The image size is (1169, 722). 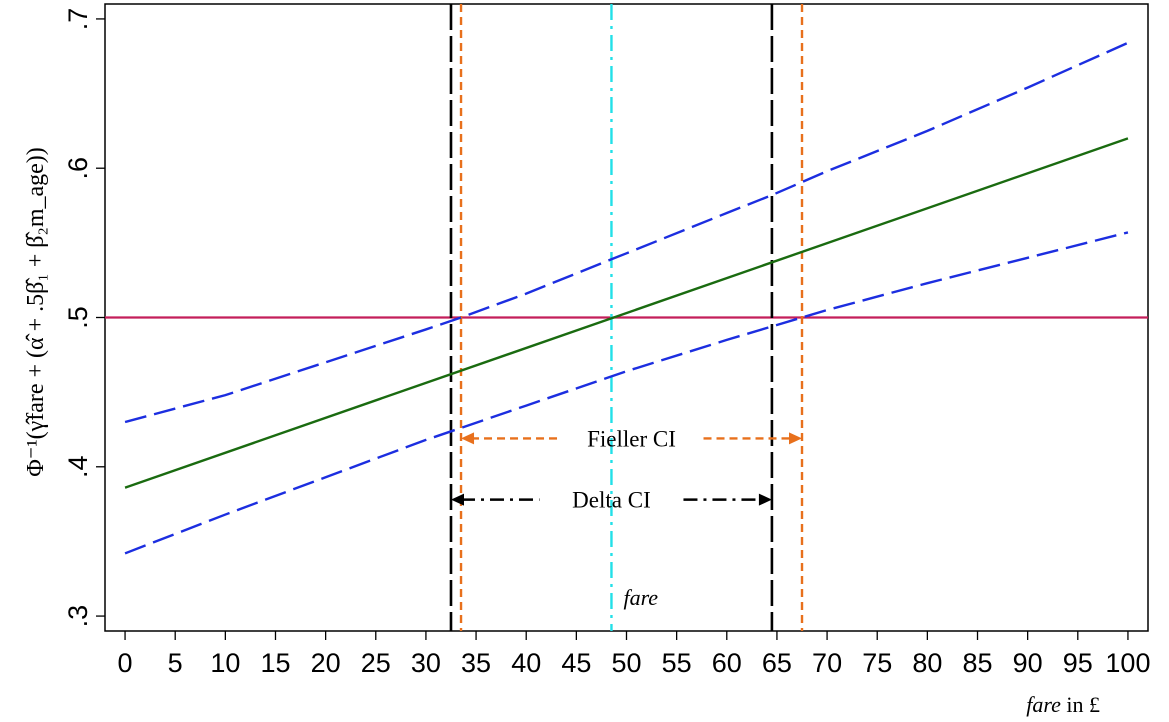 I want to click on x-axis-title-rest: in £, so click(x=1080, y=704).